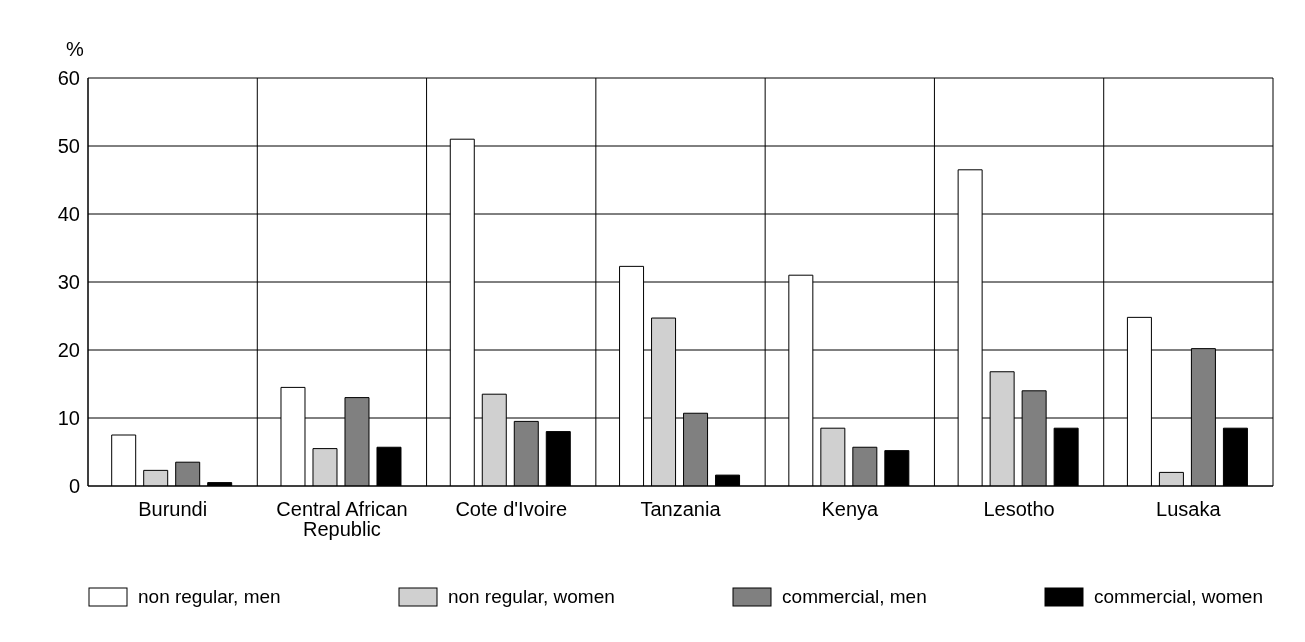 The image size is (1305, 642). Describe the element at coordinates (1019, 509) in the screenshot. I see `x-tick-label: Lesotho` at that location.